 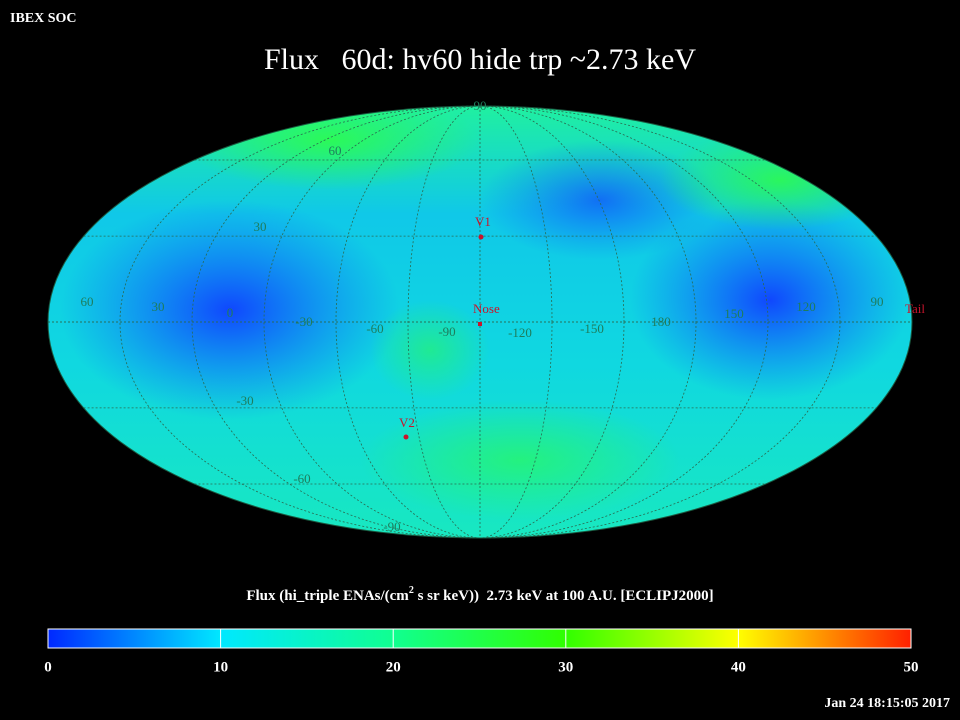 What do you see at coordinates (483, 221) in the screenshot?
I see `marker-label: V1` at bounding box center [483, 221].